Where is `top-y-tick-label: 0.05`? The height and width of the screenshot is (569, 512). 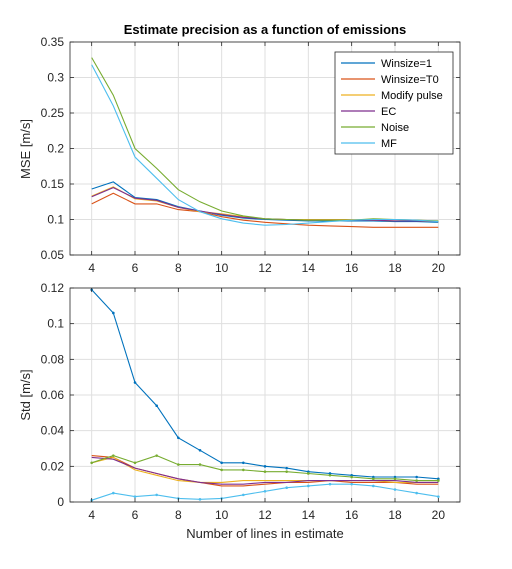 top-y-tick-label: 0.05 is located at coordinates (53, 255).